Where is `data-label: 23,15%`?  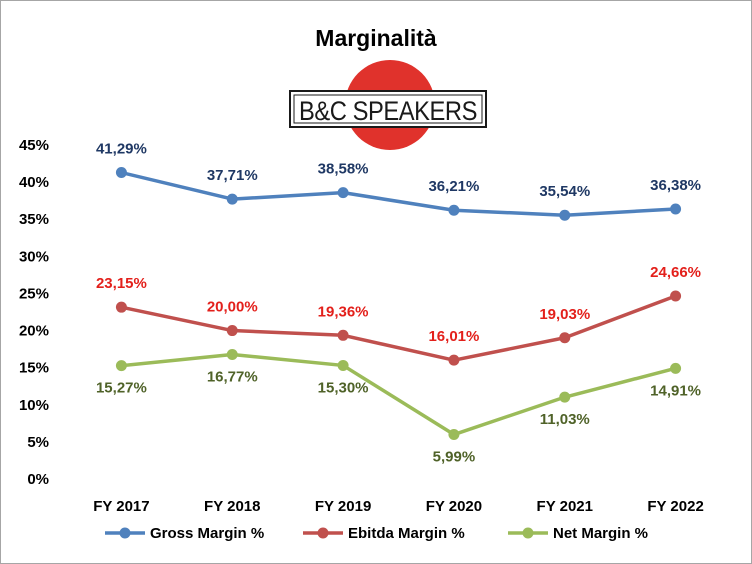
data-label: 23,15% is located at coordinates (121, 283).